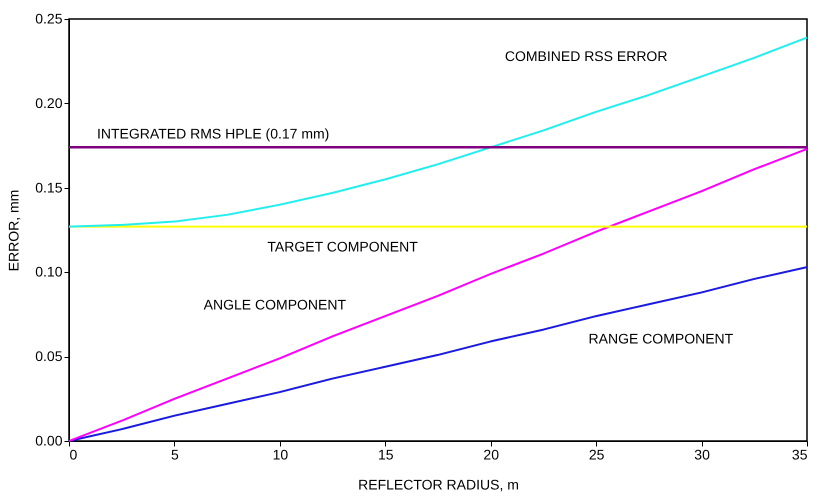 This screenshot has width=817, height=496. What do you see at coordinates (438, 484) in the screenshot?
I see `x-axis-title: REFLECTOR RADIUS, m` at bounding box center [438, 484].